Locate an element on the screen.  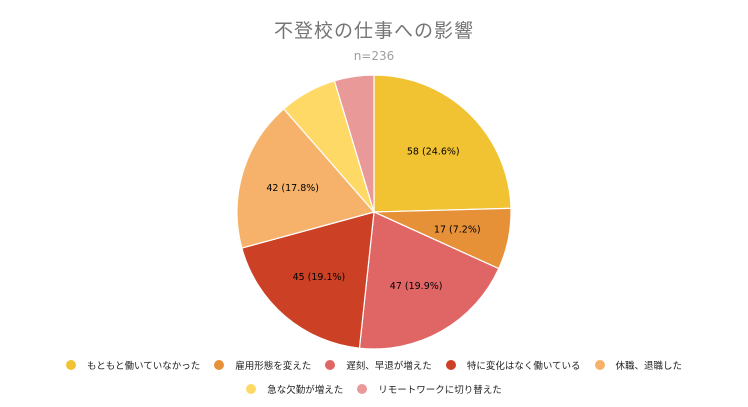
legend-item-6: 急な欠勤が増えた is located at coordinates (294, 389).